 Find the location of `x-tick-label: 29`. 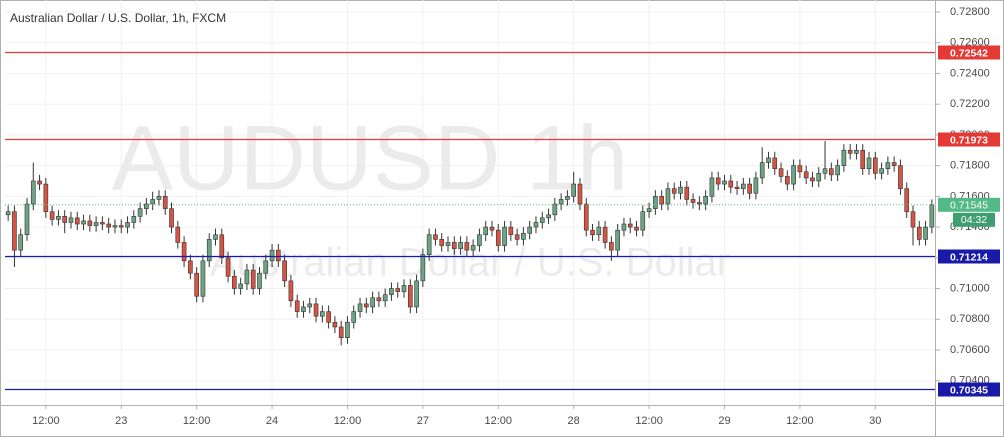

x-tick-label: 29 is located at coordinates (724, 421).